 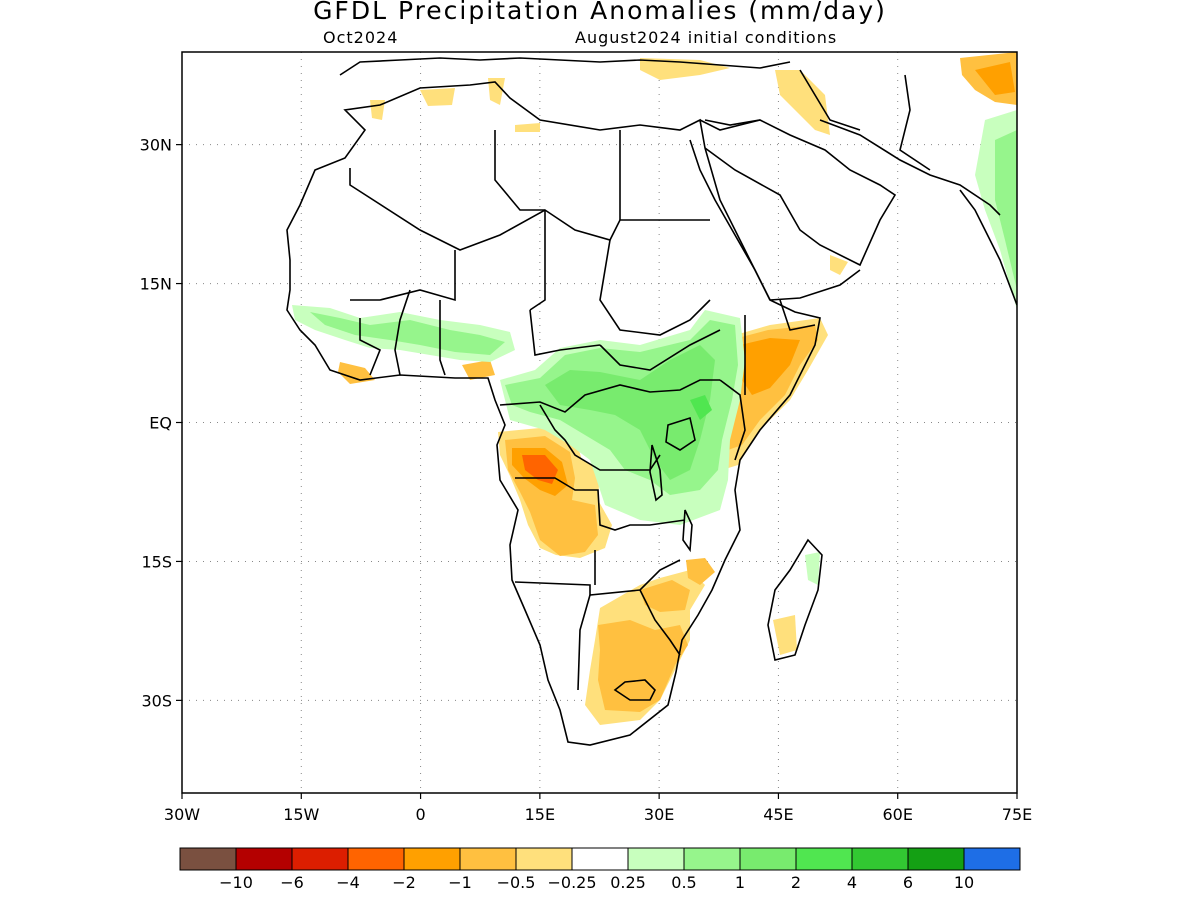 What do you see at coordinates (301, 814) in the screenshot?
I see `lon-tick-label: 15W` at bounding box center [301, 814].